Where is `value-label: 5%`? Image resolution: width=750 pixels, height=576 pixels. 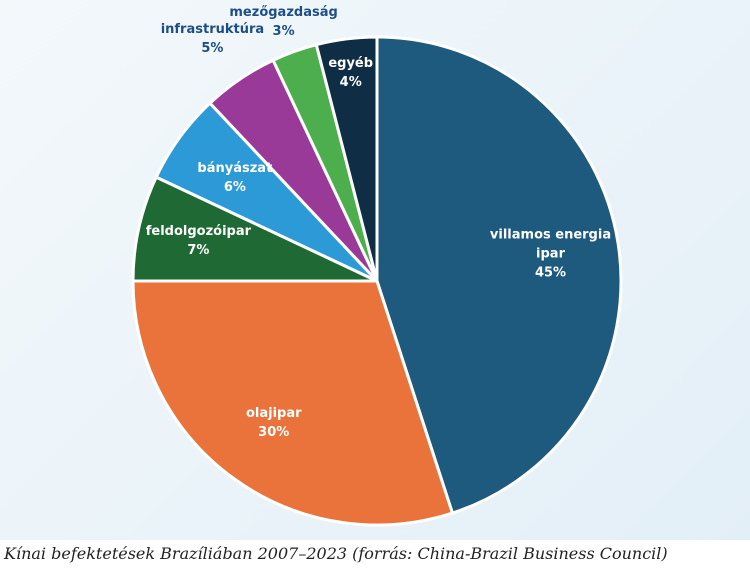
value-label: 5% is located at coordinates (212, 48).